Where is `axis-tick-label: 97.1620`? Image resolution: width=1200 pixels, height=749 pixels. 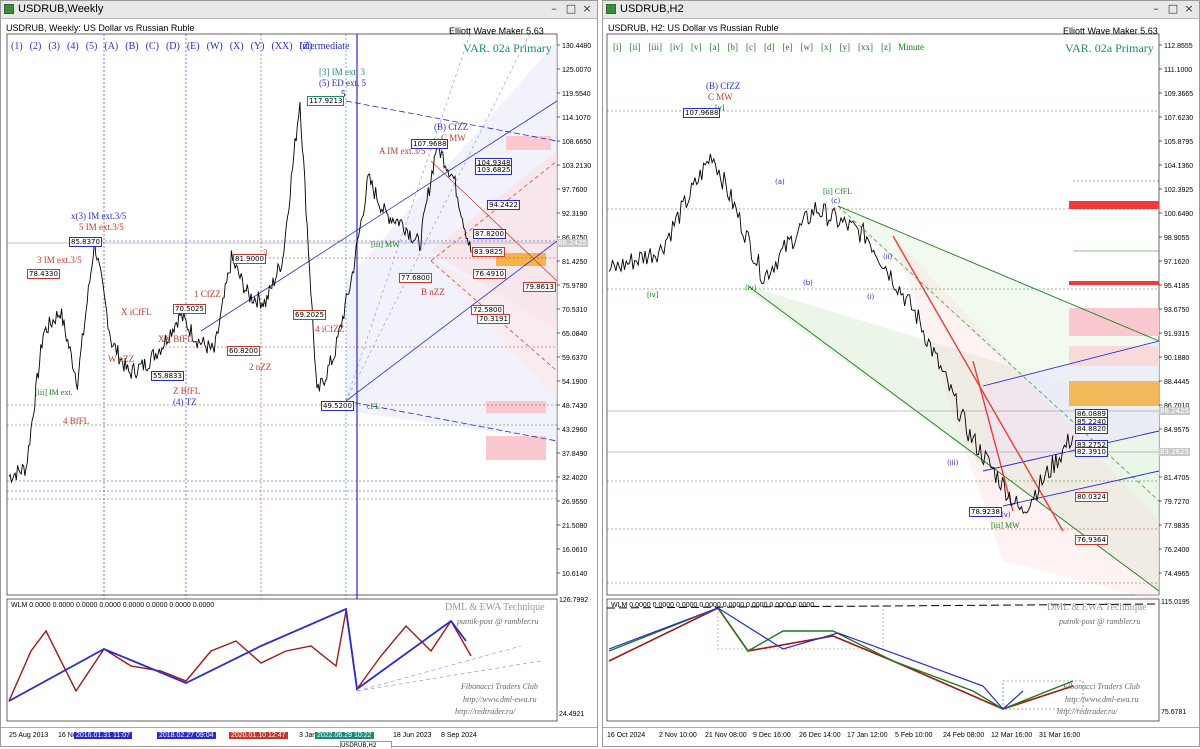 axis-tick-label: 97.1620 is located at coordinates (1176, 262).